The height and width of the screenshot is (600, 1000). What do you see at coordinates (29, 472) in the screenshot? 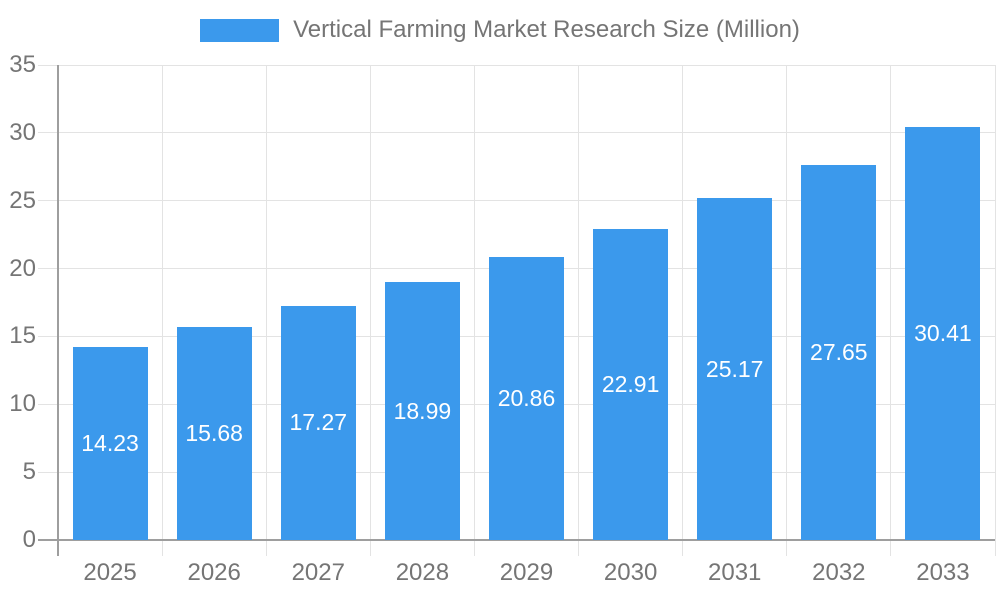
I see `y-axis-tick-label: 5` at bounding box center [29, 472].